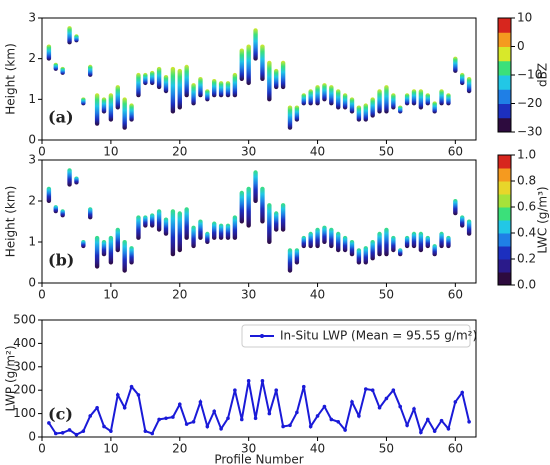 The width and height of the screenshot is (550, 465). What do you see at coordinates (258, 459) in the screenshot?
I see `x-axis-label: Profile Number` at bounding box center [258, 459].